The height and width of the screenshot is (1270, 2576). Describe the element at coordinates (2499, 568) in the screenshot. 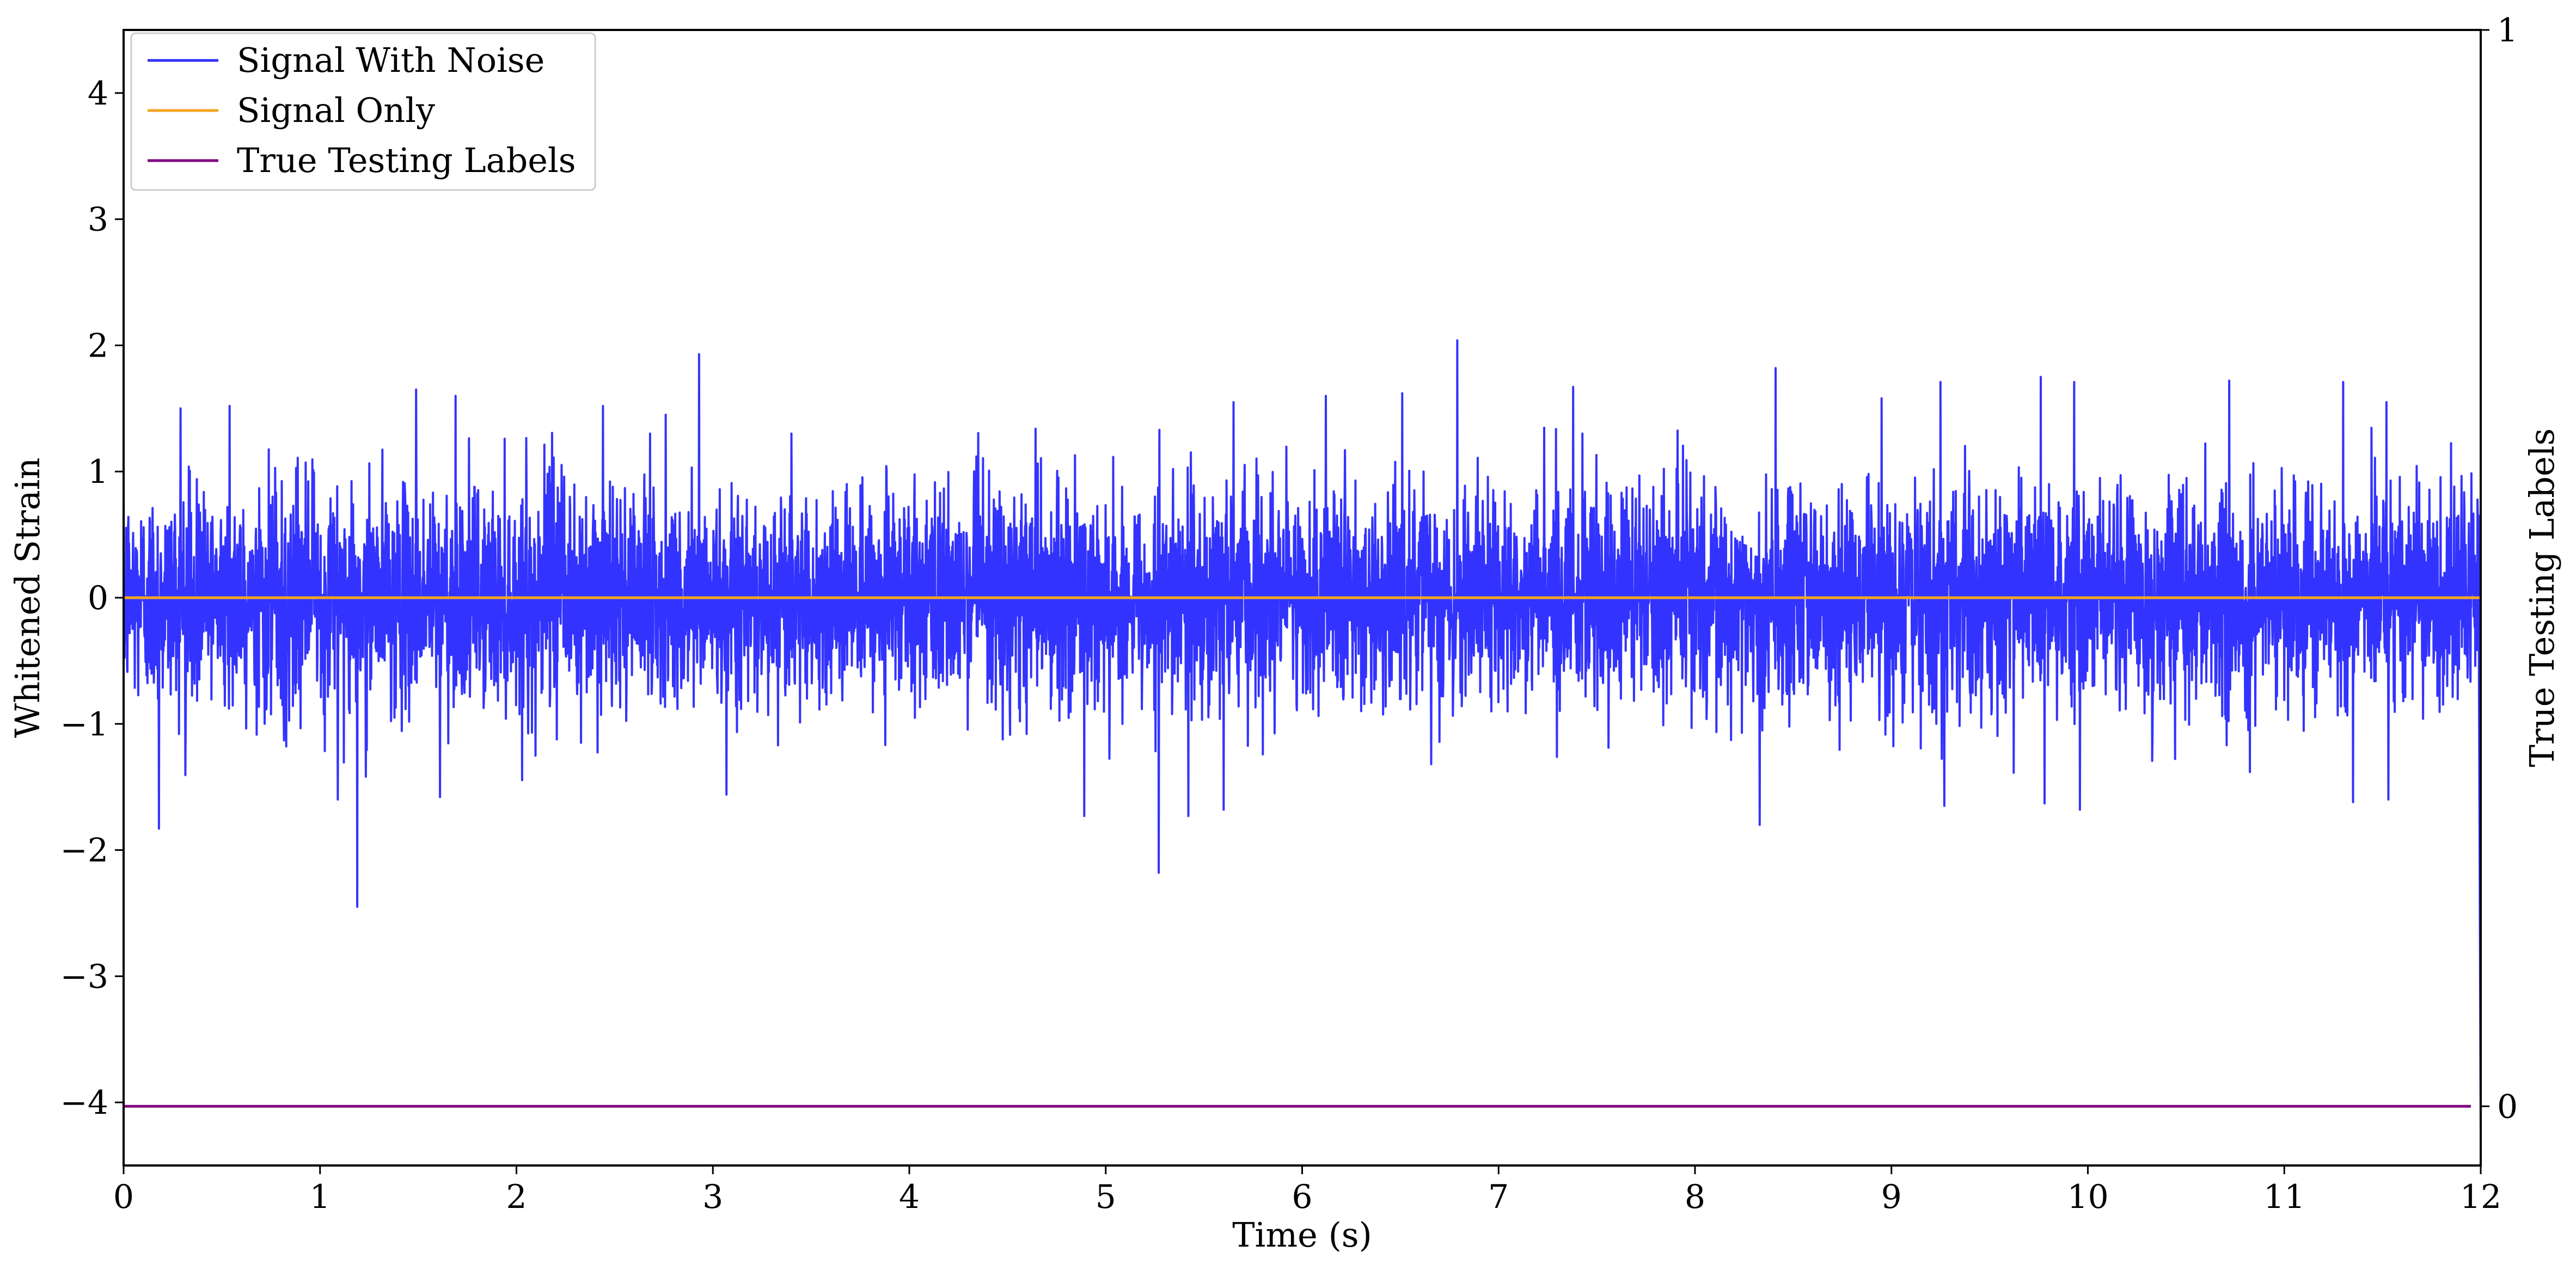

I see `y2-axis-ticks: 01` at that location.